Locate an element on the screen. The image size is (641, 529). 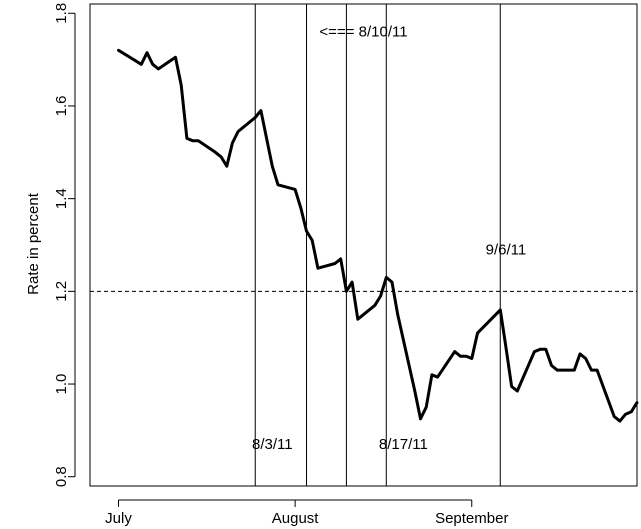
y-tick-label: 1.6 is located at coordinates (61, 106).